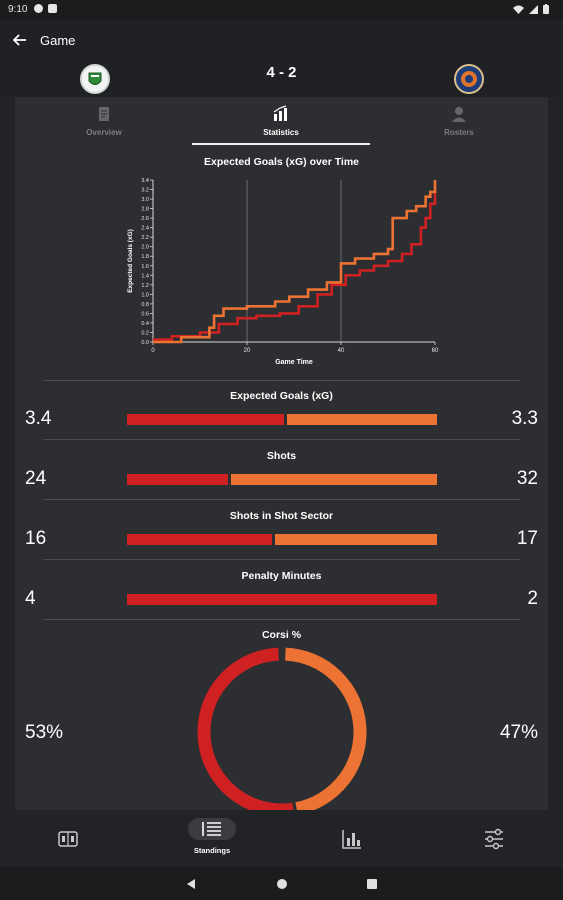 The height and width of the screenshot is (900, 563). Describe the element at coordinates (36, 538) in the screenshot. I see `stat-home-value: 16` at that location.